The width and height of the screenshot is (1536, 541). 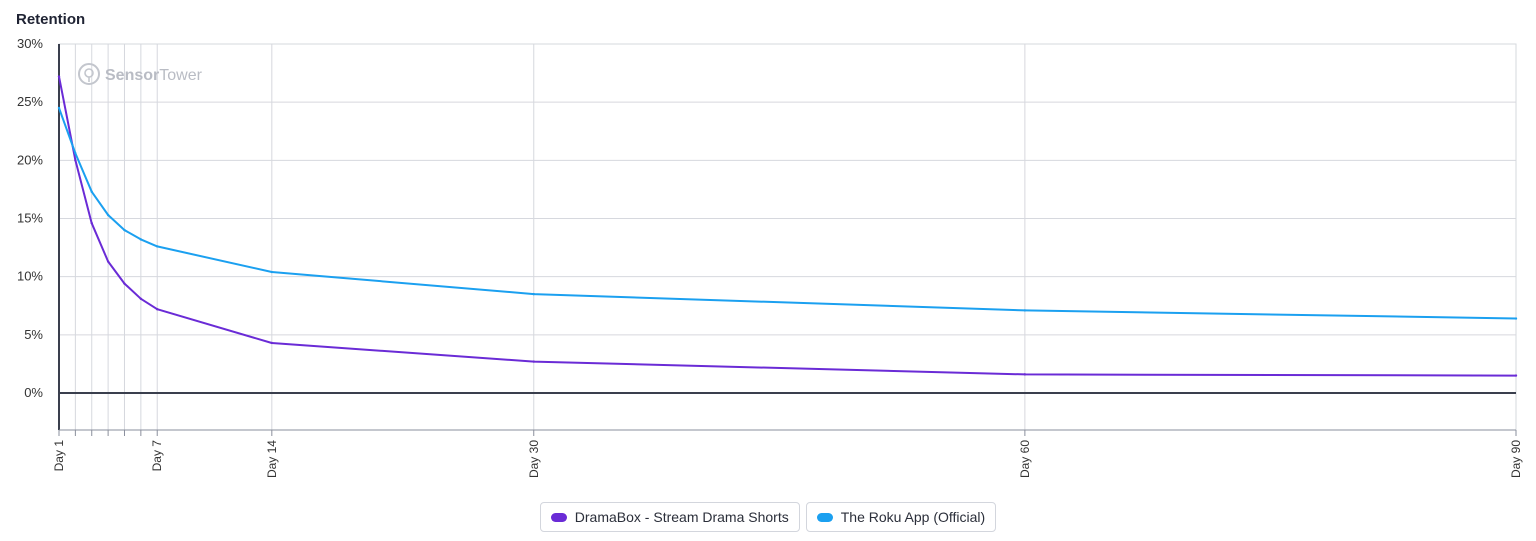 What do you see at coordinates (824, 517) in the screenshot?
I see `legend-swatch-roku` at bounding box center [824, 517].